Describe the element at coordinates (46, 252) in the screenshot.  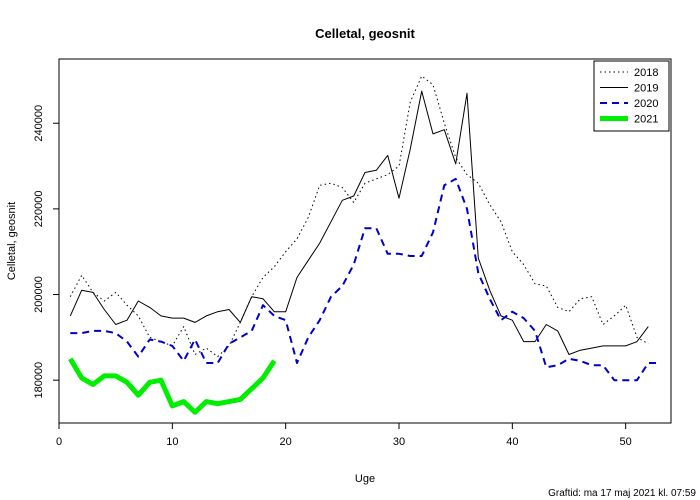
I see `y-axis: 180000 200000 220000 240000` at that location.